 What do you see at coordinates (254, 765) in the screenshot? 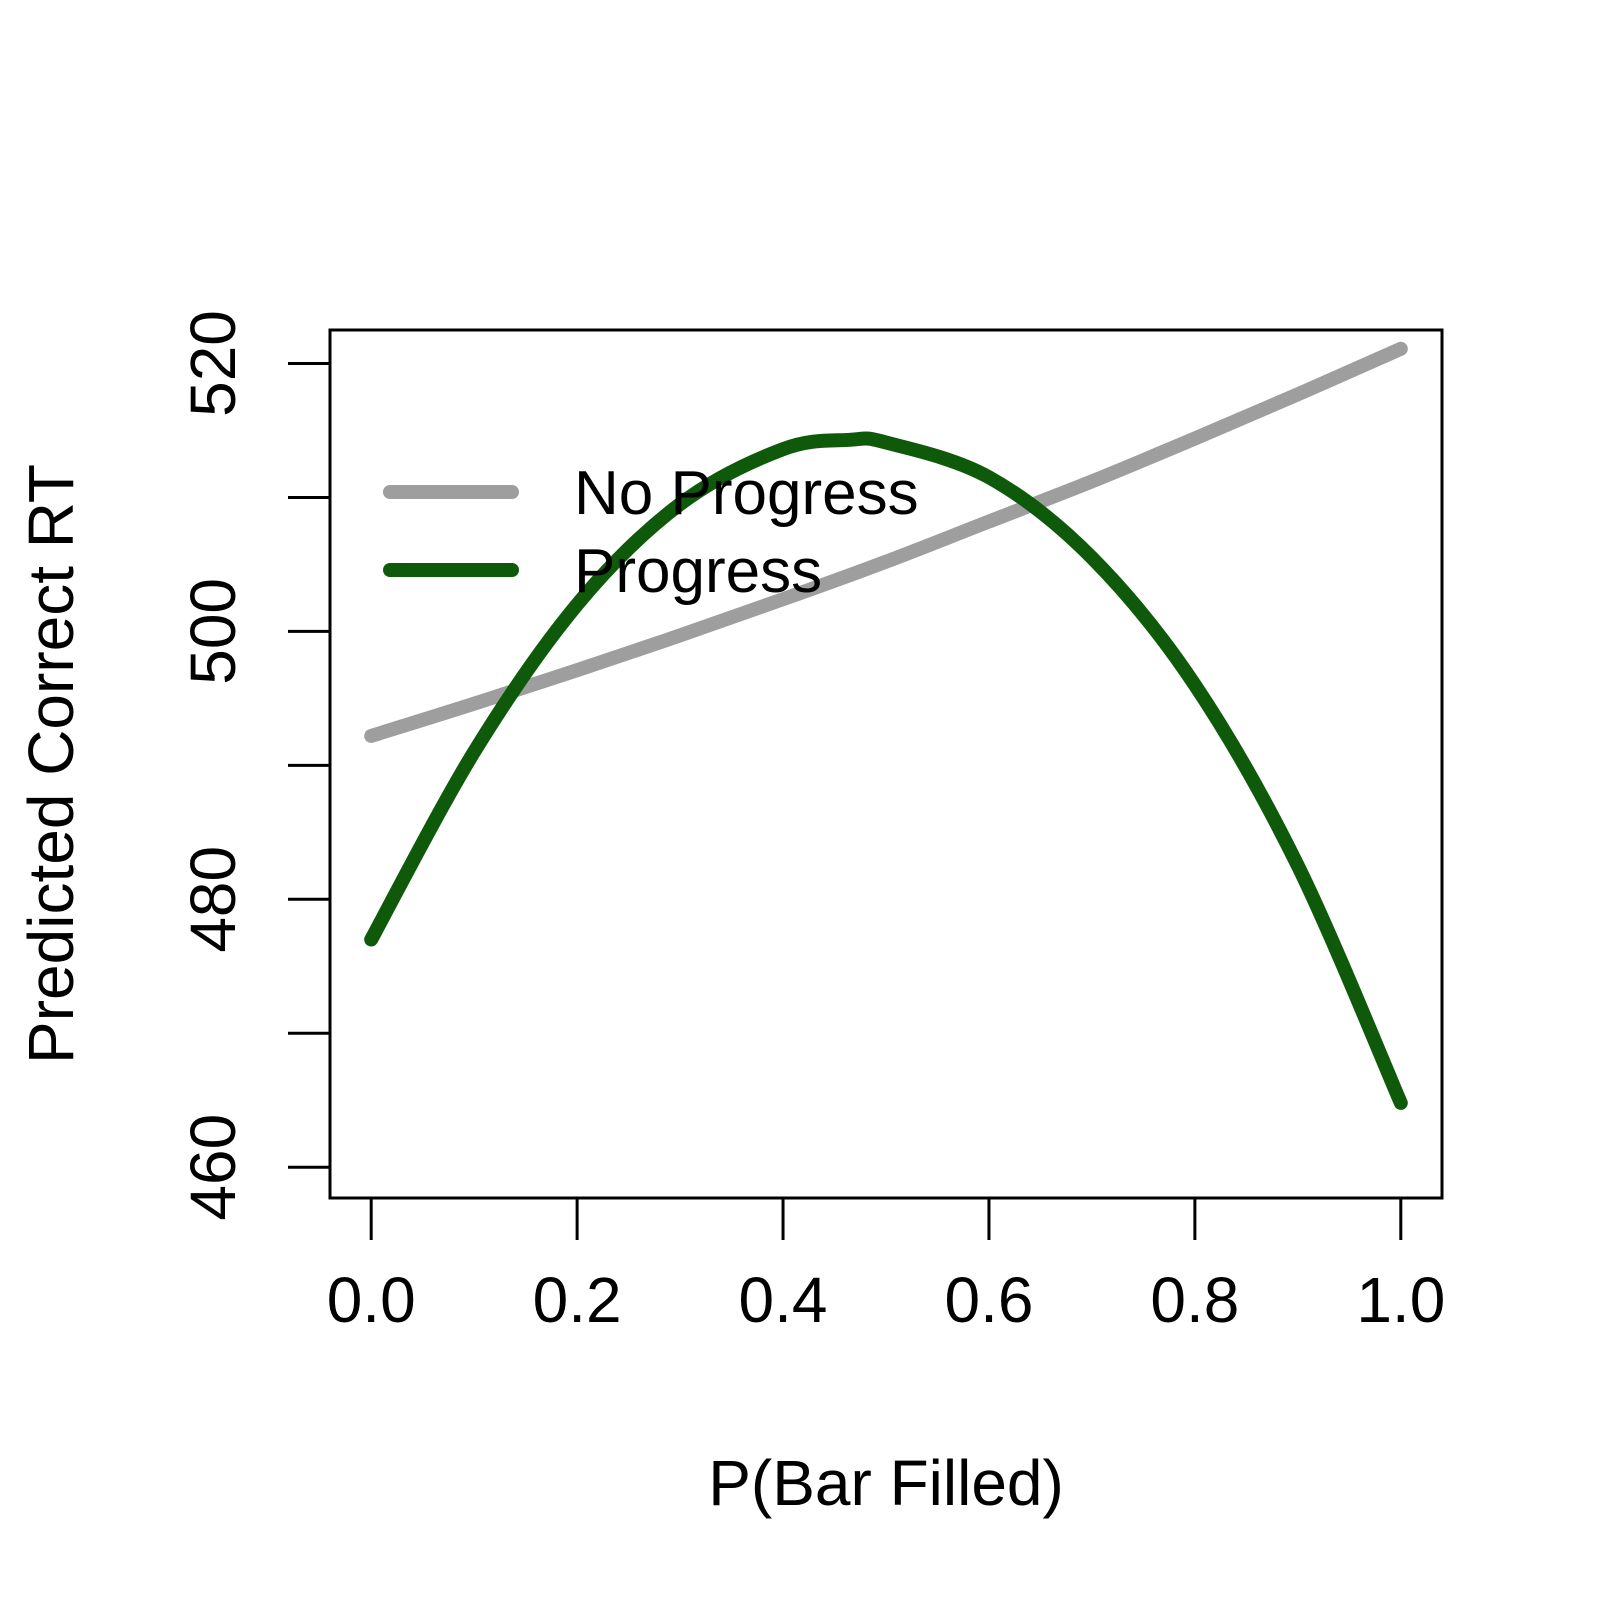
I see `y-axis: 460 480 500 520` at bounding box center [254, 765].